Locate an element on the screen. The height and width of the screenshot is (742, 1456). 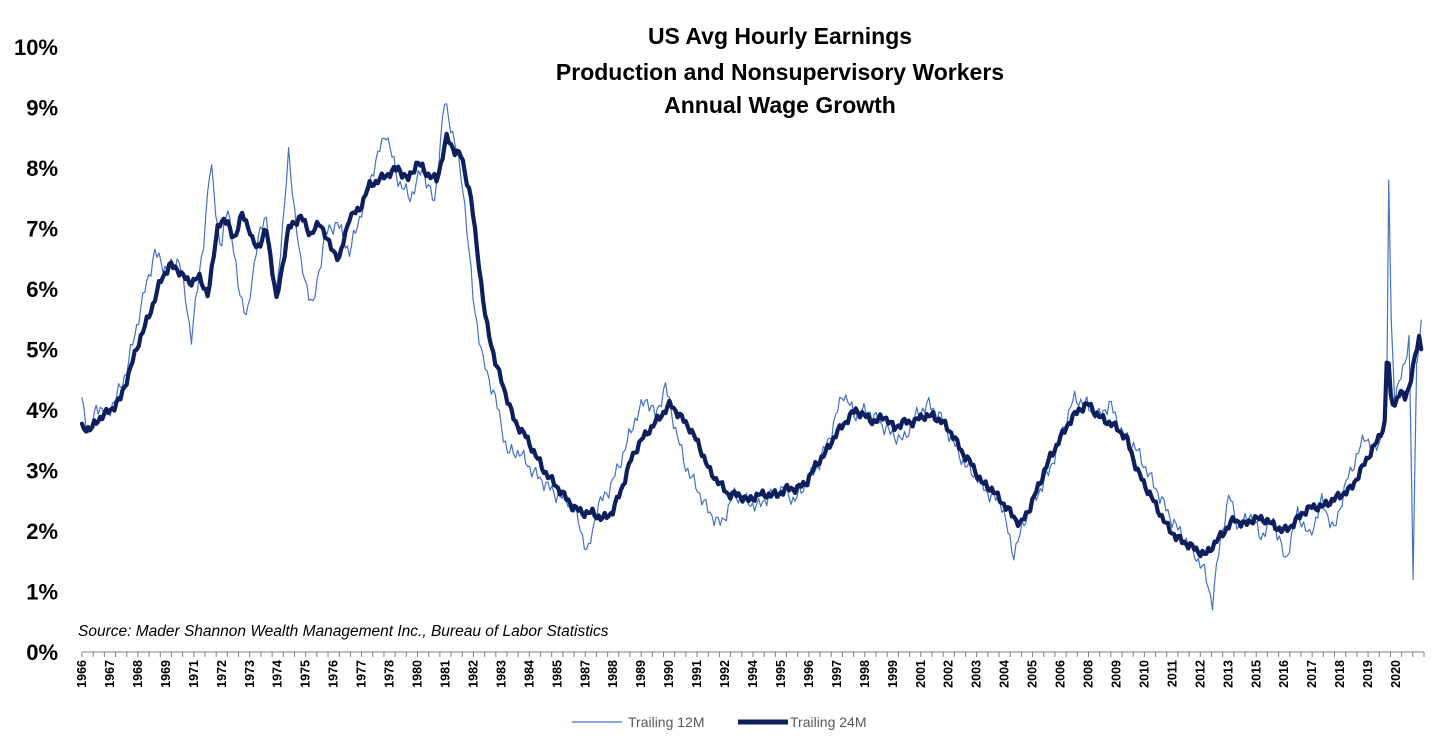
x-tick-label: 1977 is located at coordinates (362, 674).